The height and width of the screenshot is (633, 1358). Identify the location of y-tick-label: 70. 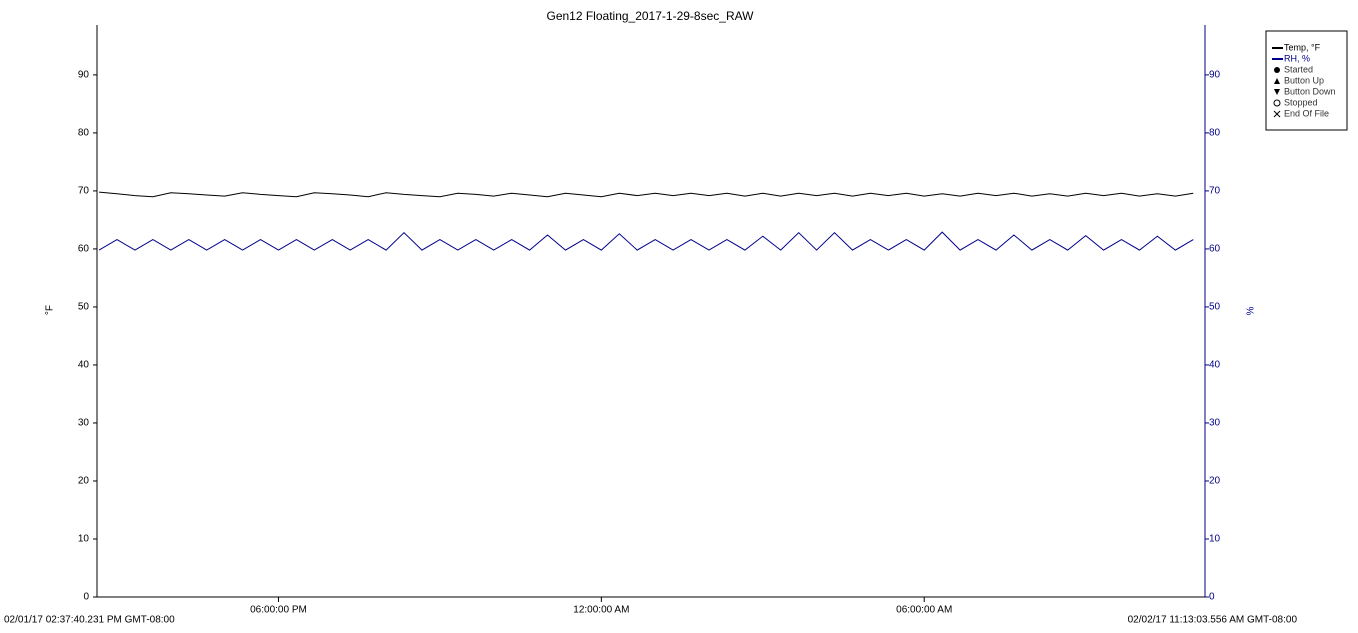
(84, 191).